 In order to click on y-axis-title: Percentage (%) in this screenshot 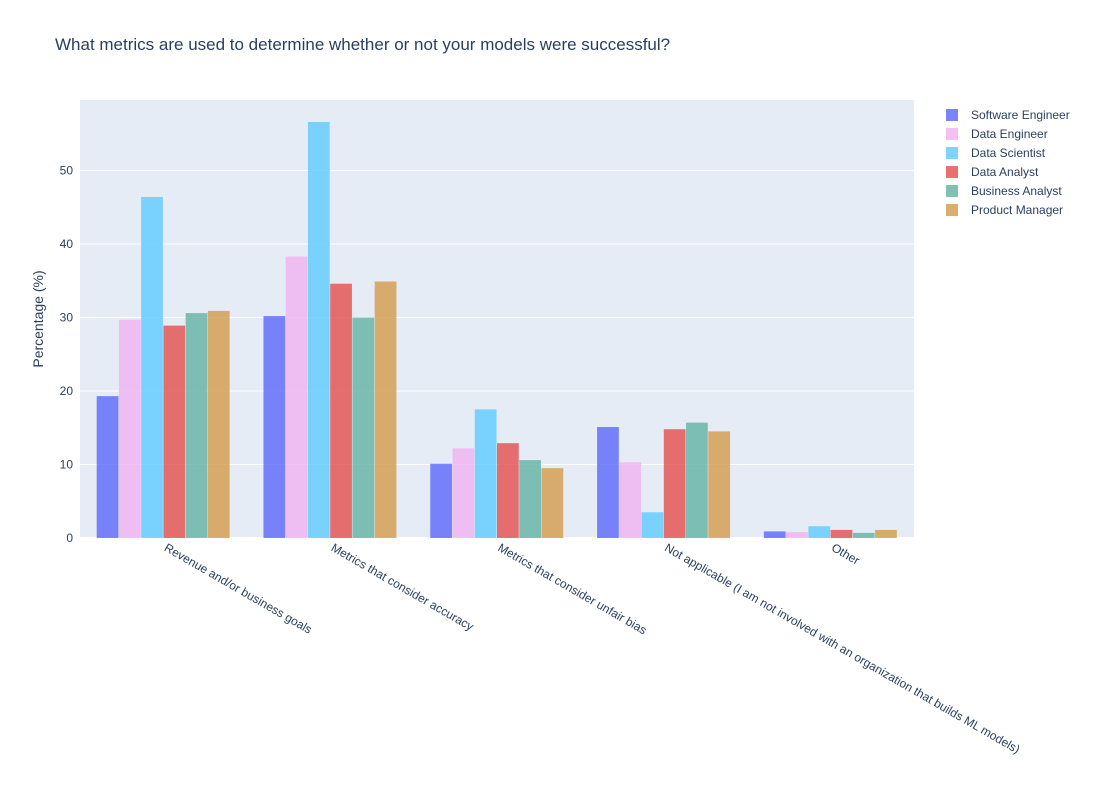, I will do `click(38, 318)`.